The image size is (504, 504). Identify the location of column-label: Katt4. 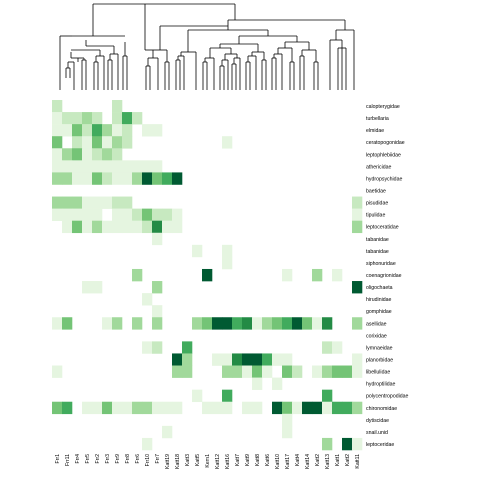
(298, 460).